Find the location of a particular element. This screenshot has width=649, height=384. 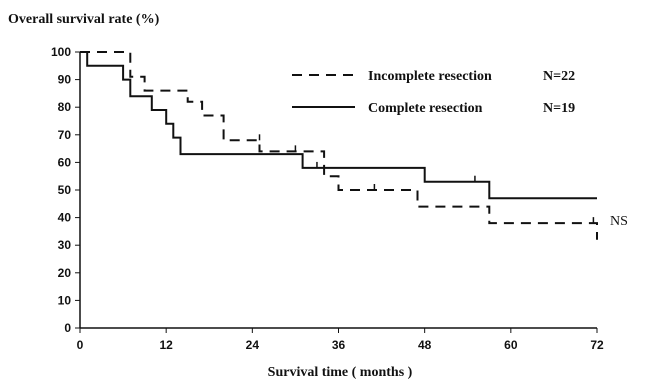

chart-title: Overall survival rate (%) is located at coordinates (84, 19).